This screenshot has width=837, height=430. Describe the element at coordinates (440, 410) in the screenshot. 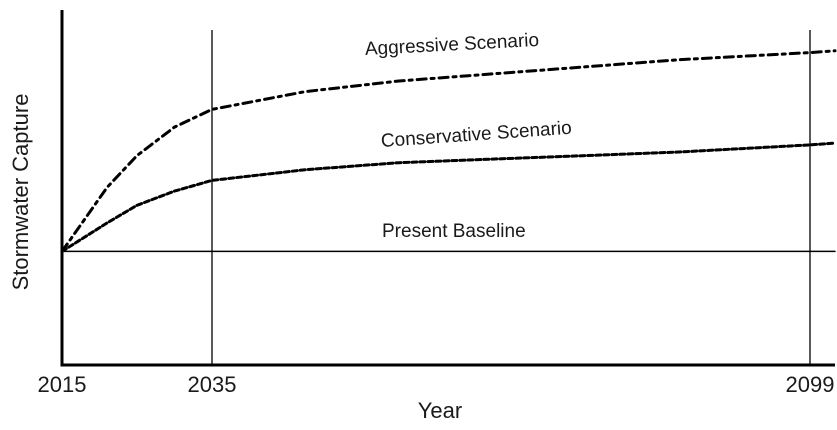

I see `x-axis-label: Year` at that location.